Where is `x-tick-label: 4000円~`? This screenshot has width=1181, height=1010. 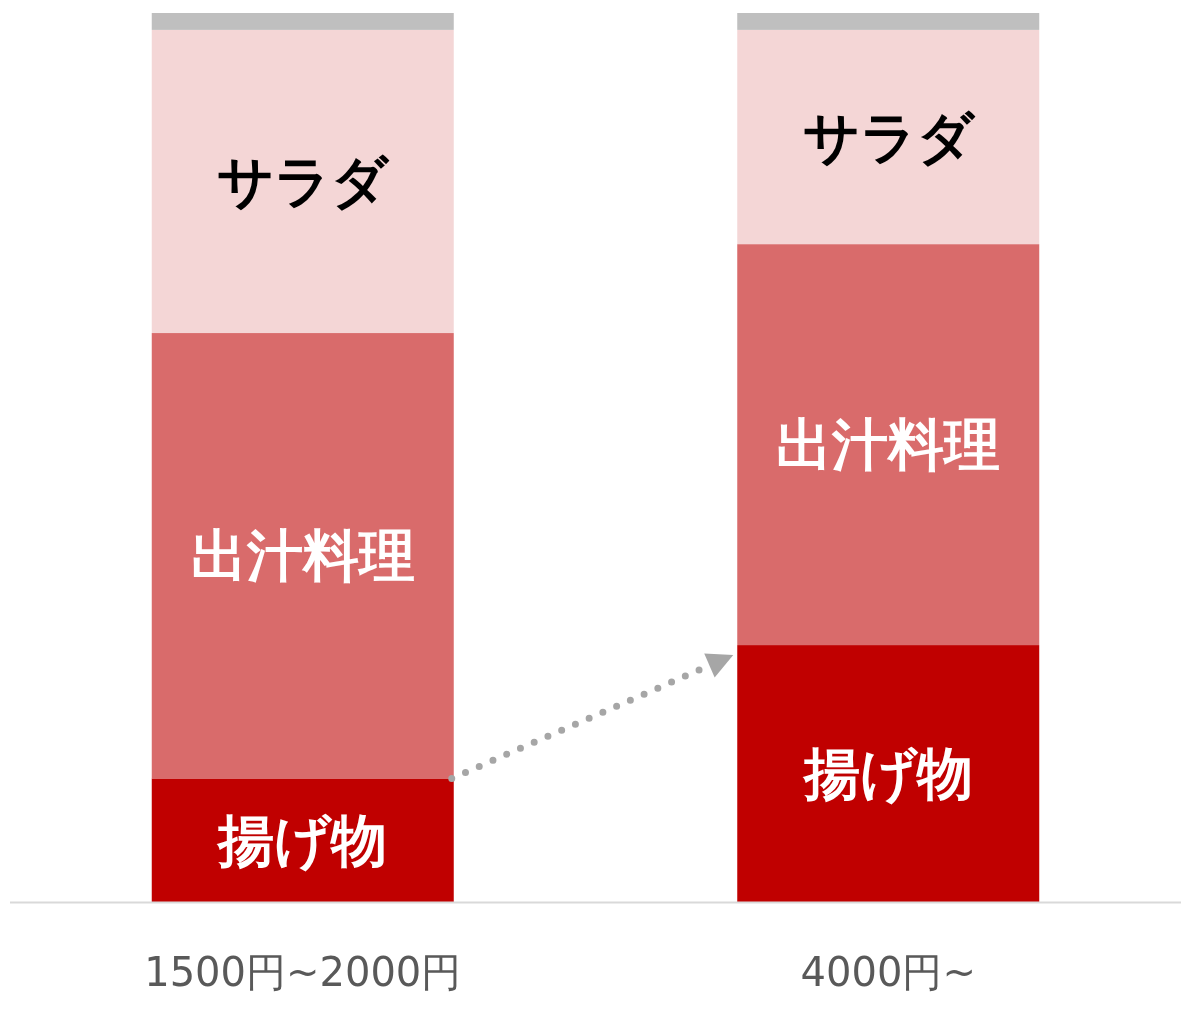
x-tick-label: 4000円~ is located at coordinates (888, 972).